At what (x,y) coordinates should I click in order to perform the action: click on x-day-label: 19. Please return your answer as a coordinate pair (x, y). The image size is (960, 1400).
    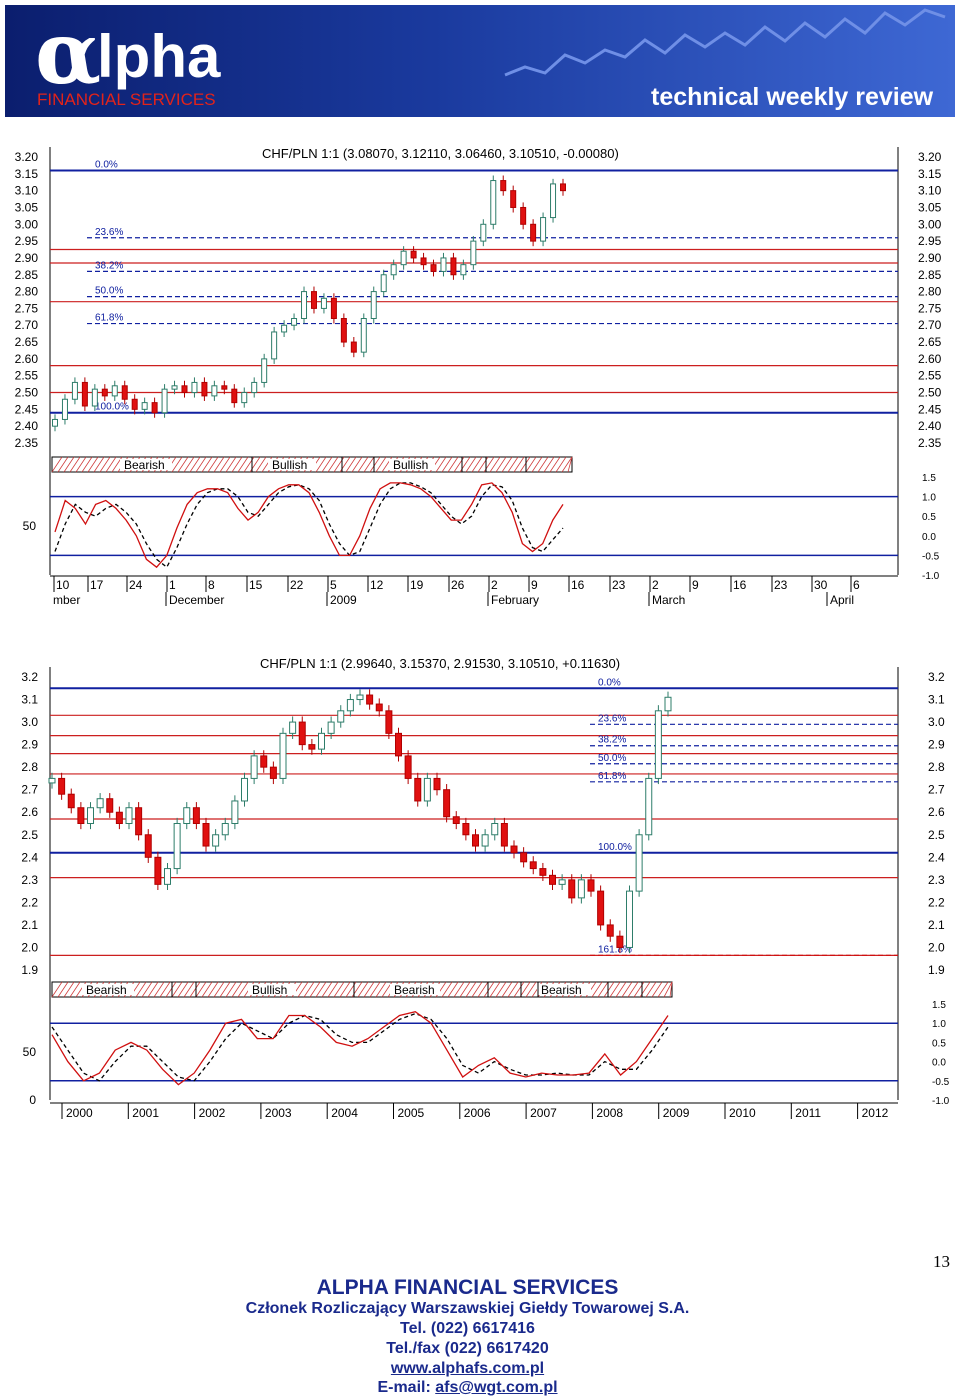
    Looking at the image, I should click on (417, 585).